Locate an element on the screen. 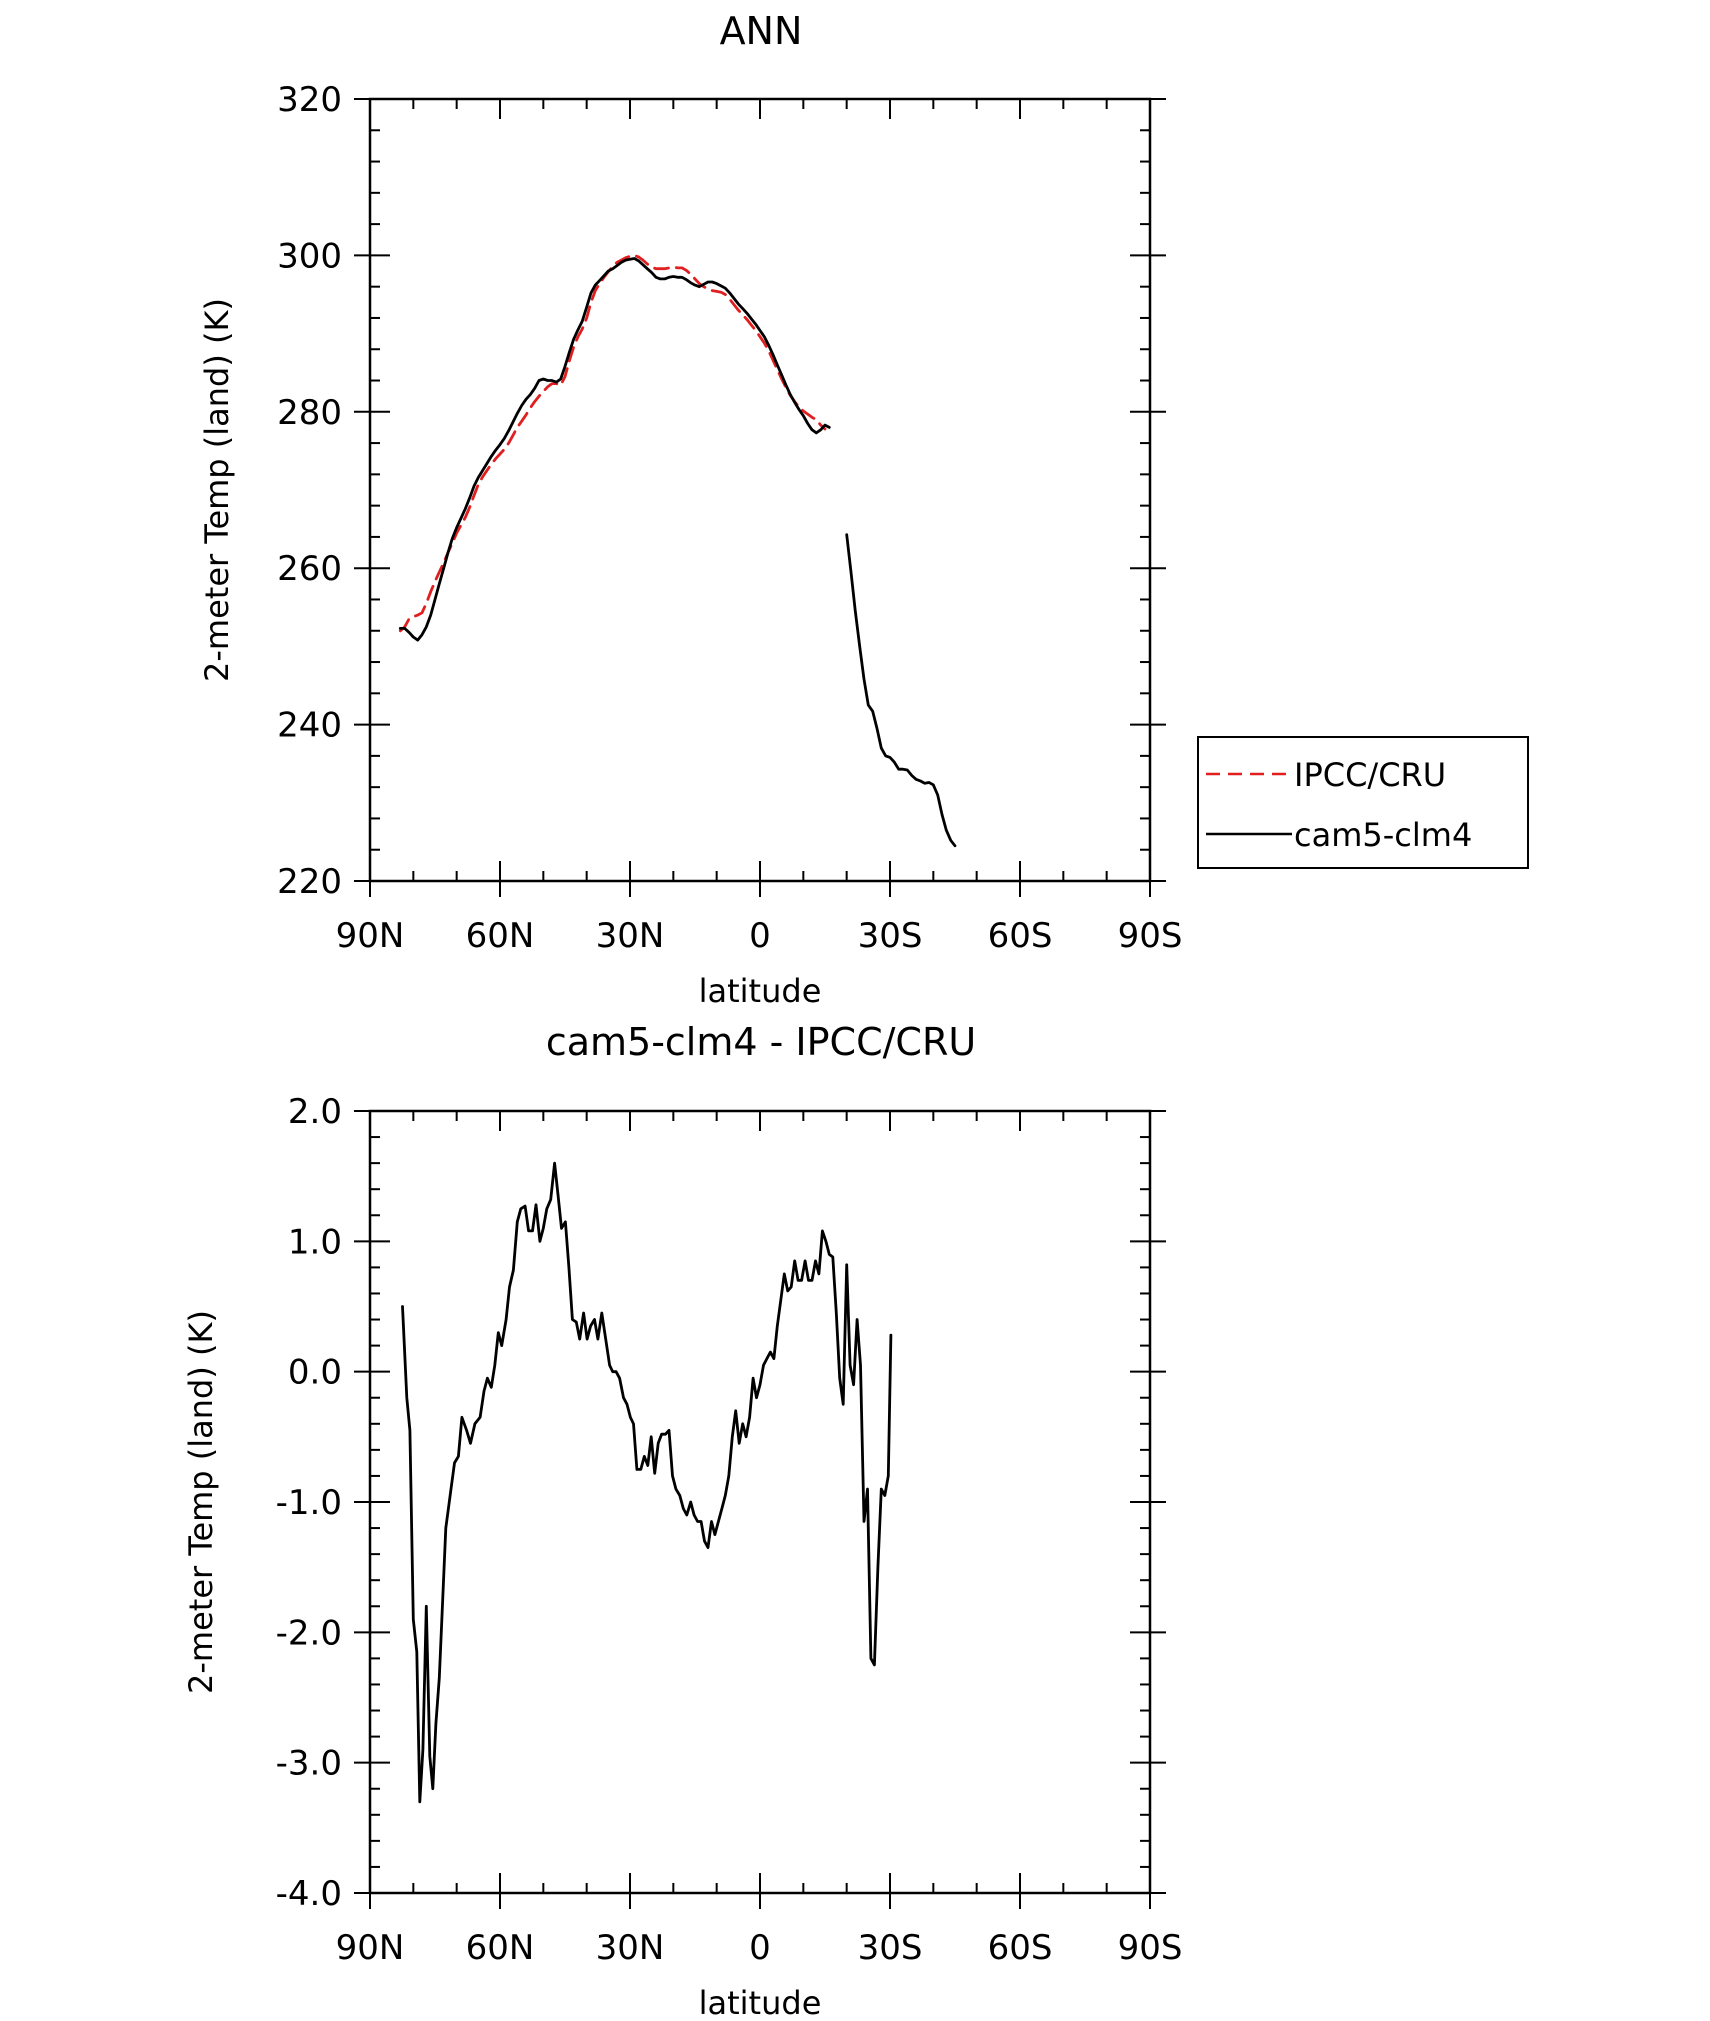 The image size is (1710, 2021). bottom-series-0-line is located at coordinates (647, 1482).